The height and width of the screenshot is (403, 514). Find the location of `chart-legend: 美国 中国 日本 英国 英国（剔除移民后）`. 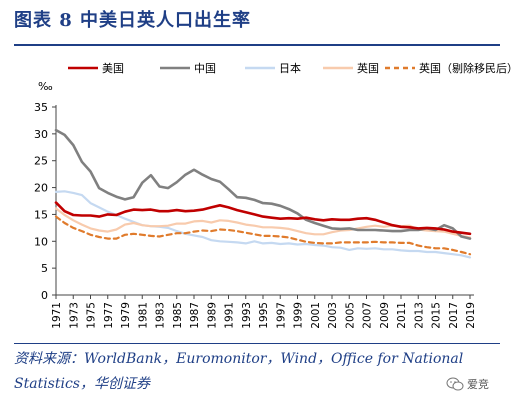

chart-legend: 美国 中国 日本 英国 英国（剔除移民后） is located at coordinates (291, 68).